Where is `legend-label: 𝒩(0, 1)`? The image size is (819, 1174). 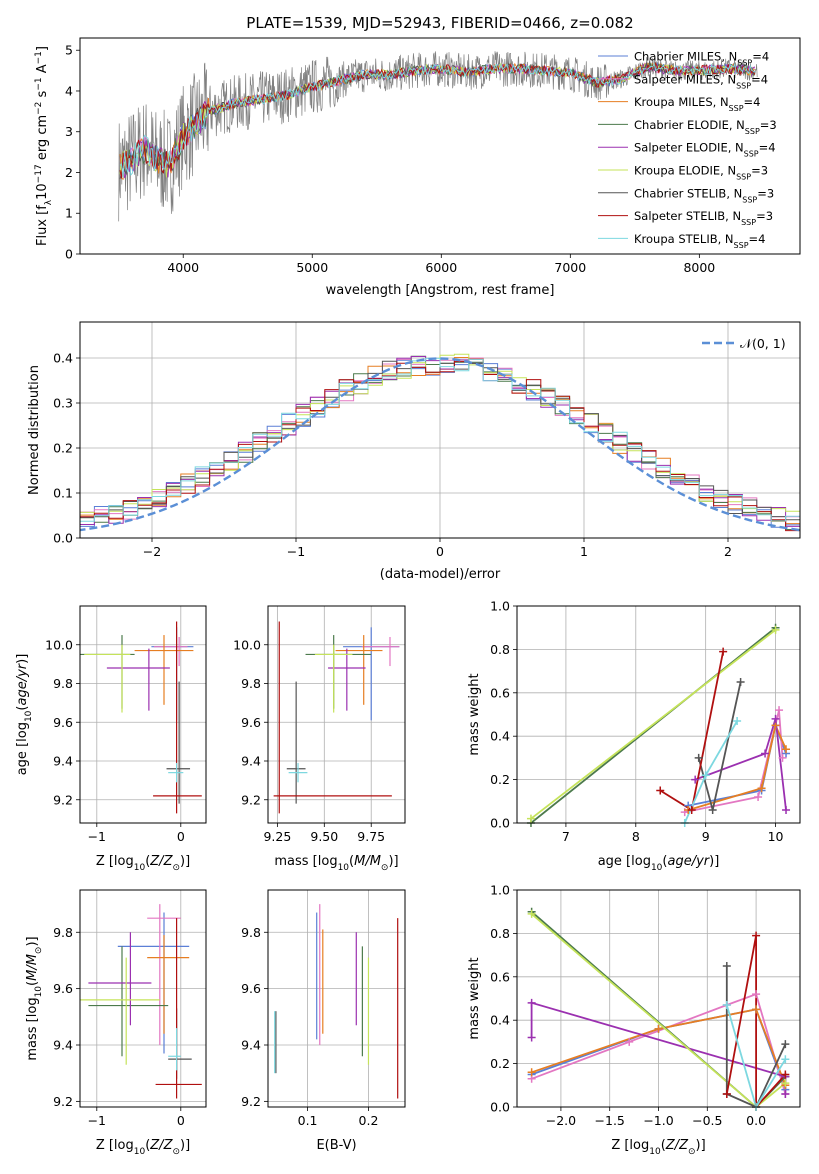
legend-label: 𝒩(0, 1) is located at coordinates (763, 343).